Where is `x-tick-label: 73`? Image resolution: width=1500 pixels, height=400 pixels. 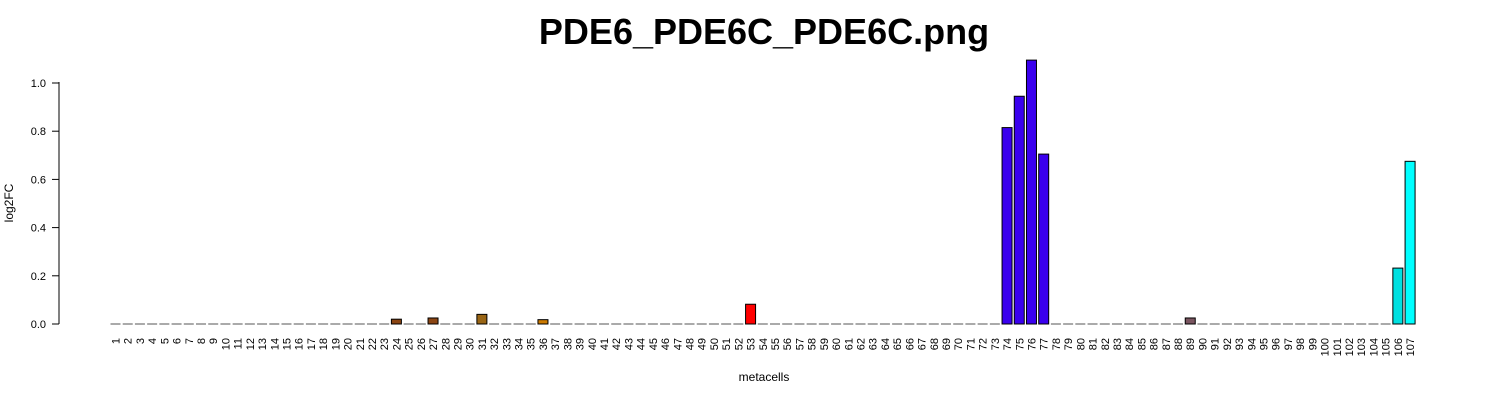 x-tick-label: 73 is located at coordinates (996, 344).